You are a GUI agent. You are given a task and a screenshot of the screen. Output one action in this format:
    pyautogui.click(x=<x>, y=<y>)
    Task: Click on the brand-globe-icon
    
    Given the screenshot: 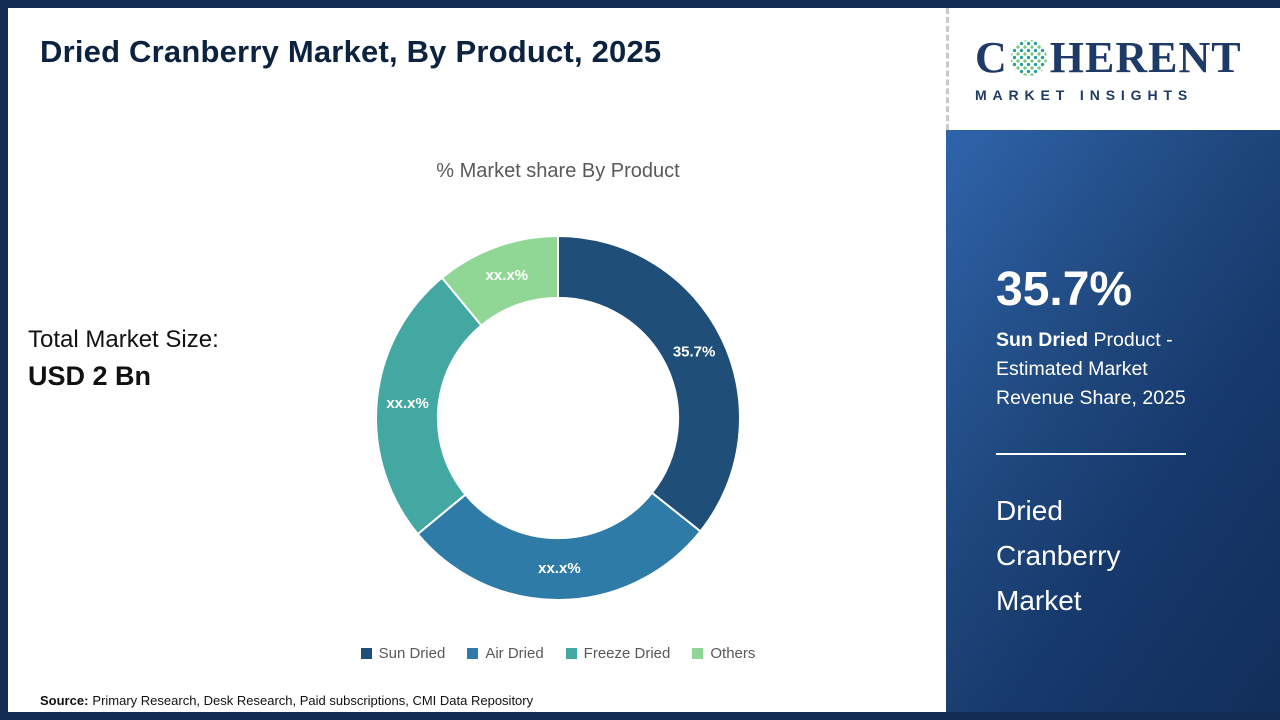 What is the action you would take?
    pyautogui.click(x=1028, y=57)
    